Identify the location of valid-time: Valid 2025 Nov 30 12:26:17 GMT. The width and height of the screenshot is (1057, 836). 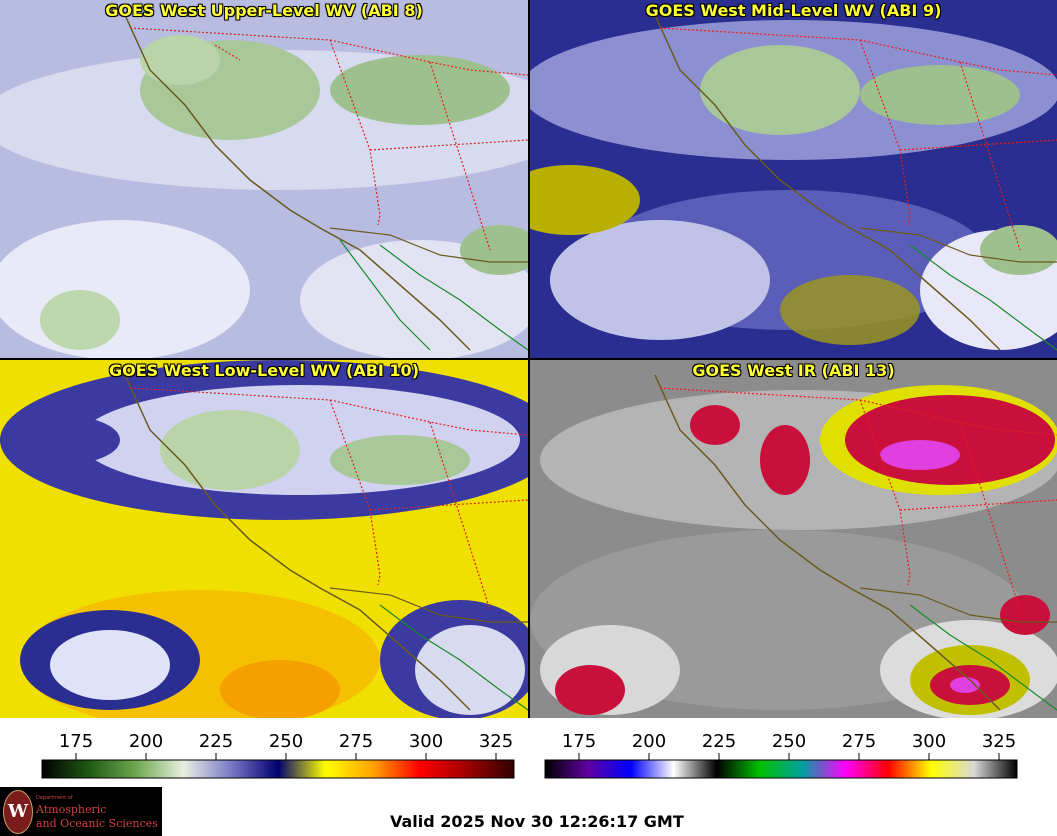
(537, 821).